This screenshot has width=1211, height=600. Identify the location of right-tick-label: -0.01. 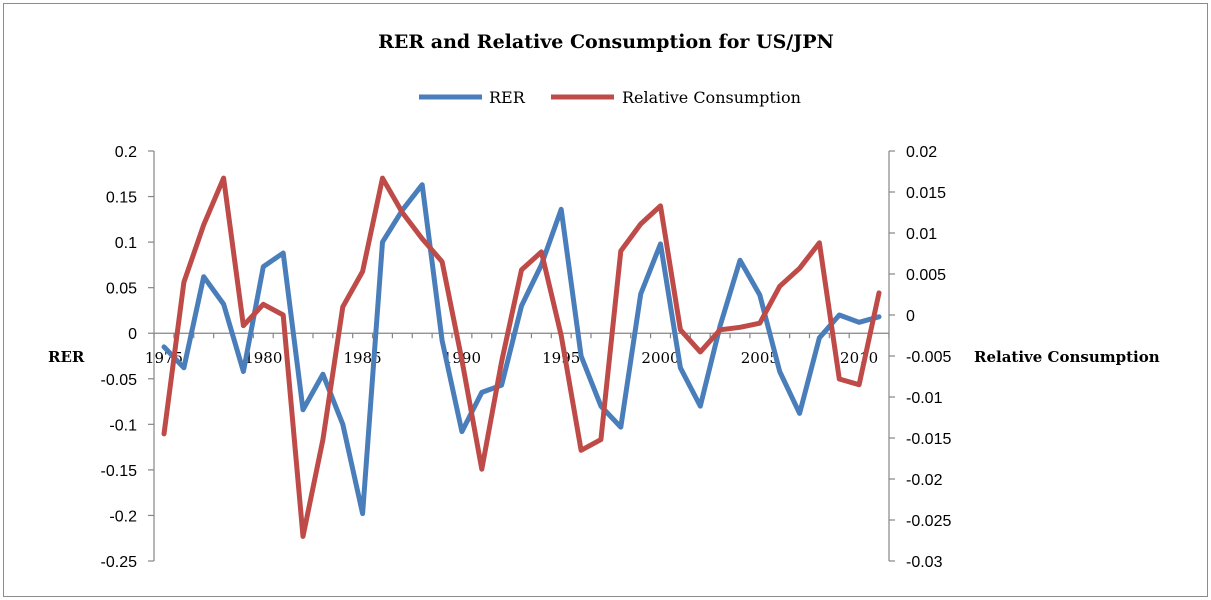
(924, 398).